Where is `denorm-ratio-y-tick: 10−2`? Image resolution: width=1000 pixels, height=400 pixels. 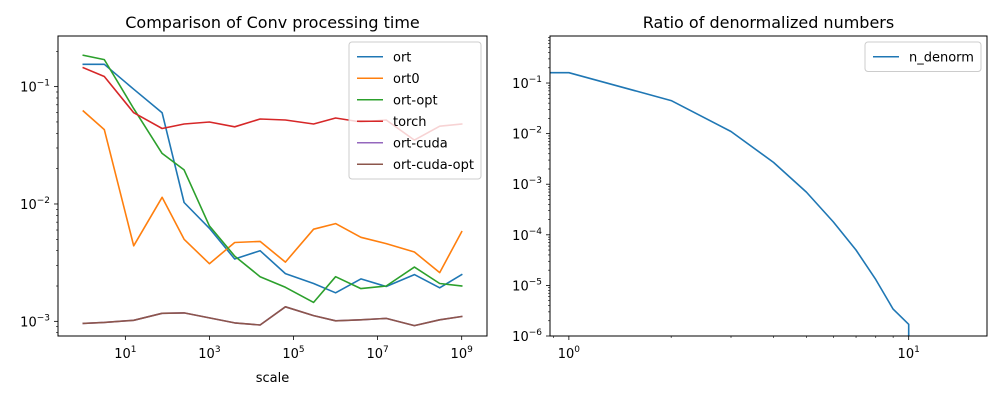 denorm-ratio-y-tick: 10−2 is located at coordinates (531, 134).